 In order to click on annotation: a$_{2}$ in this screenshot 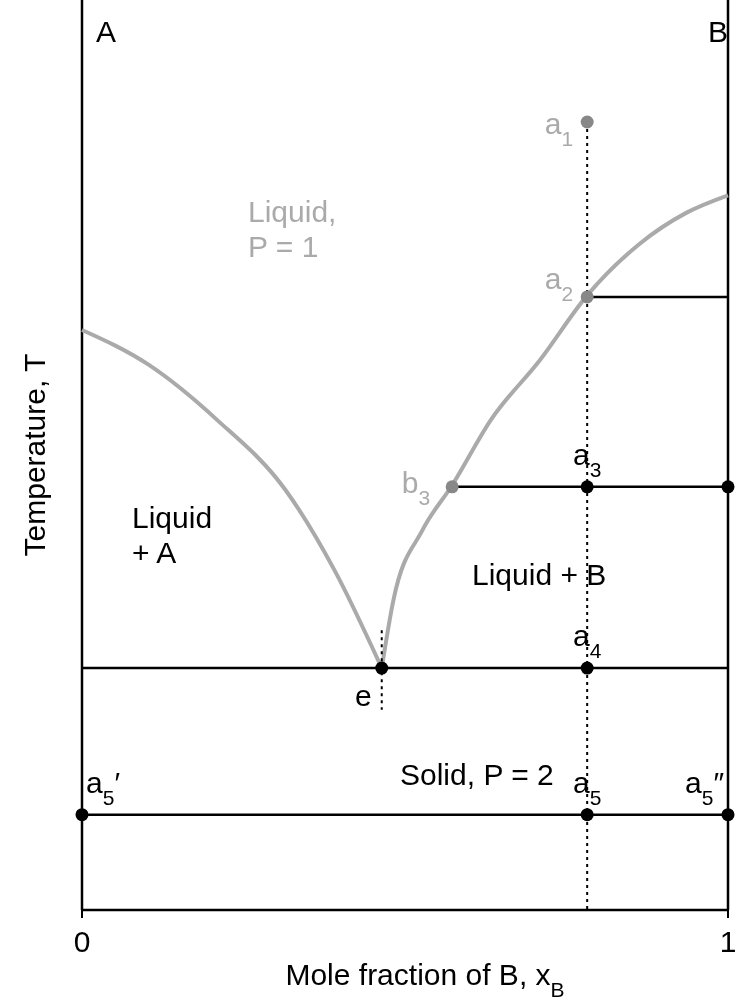, I will do `click(559, 283)`.